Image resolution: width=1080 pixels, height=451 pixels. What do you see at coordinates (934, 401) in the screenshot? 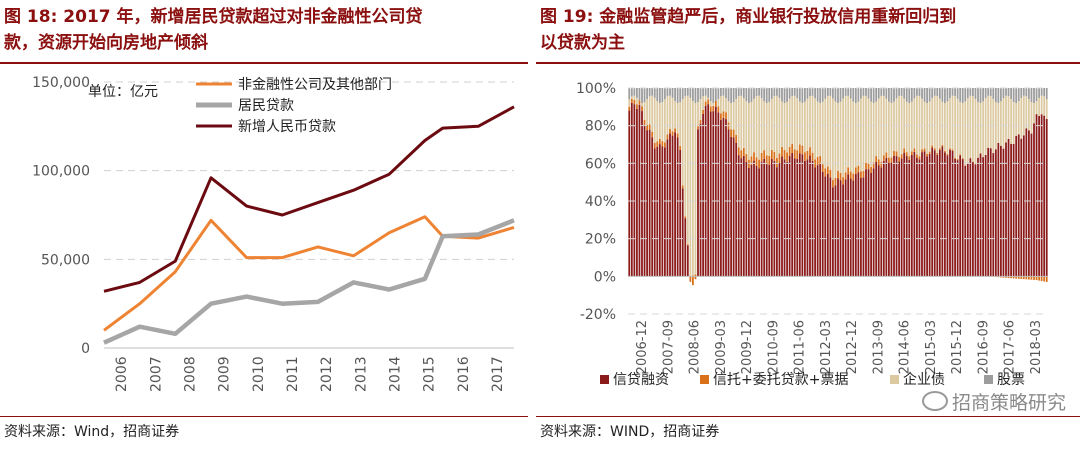
I see `wechat-icon` at bounding box center [934, 401].